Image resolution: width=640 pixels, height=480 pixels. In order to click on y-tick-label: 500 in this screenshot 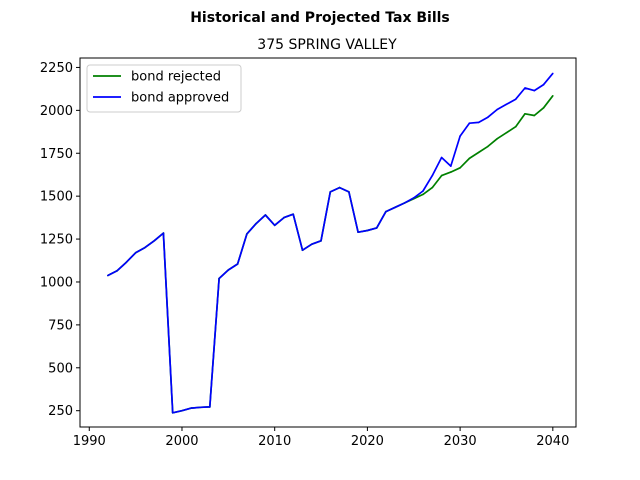, I will do `click(60, 368)`.